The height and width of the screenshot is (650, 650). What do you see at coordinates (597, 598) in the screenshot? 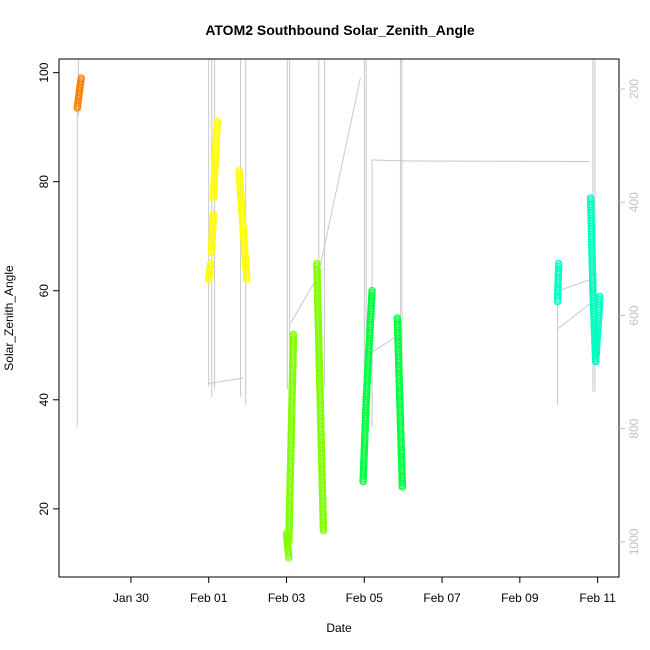
I see `x-tick-label-6: Feb 11` at bounding box center [597, 598].